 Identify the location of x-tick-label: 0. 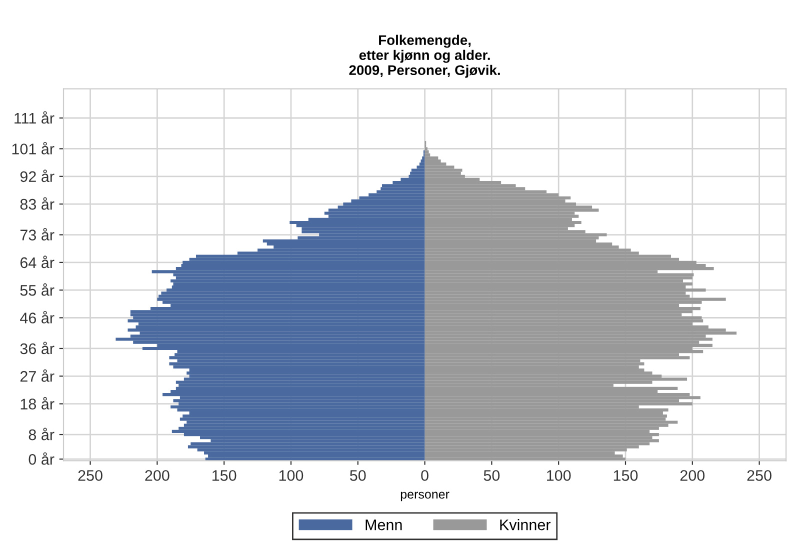
(424, 475).